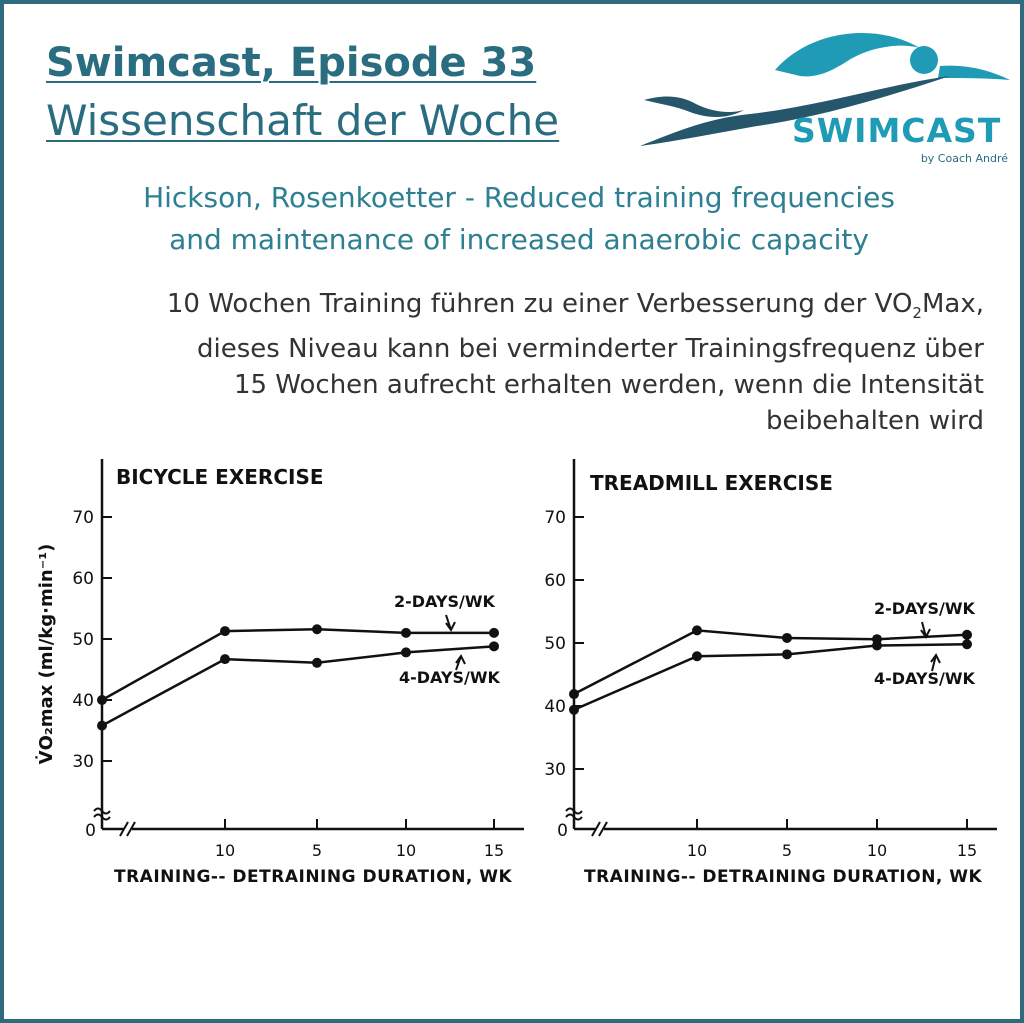 Image resolution: width=1024 pixels, height=1023 pixels. I want to click on subscript: 2, so click(917, 313).